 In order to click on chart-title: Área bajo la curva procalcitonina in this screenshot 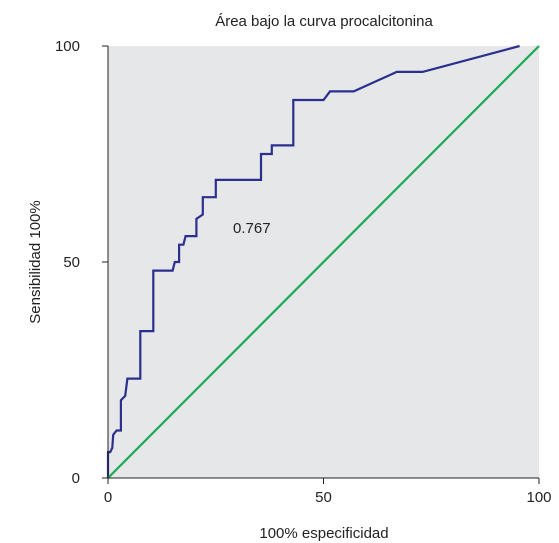, I will do `click(324, 21)`.